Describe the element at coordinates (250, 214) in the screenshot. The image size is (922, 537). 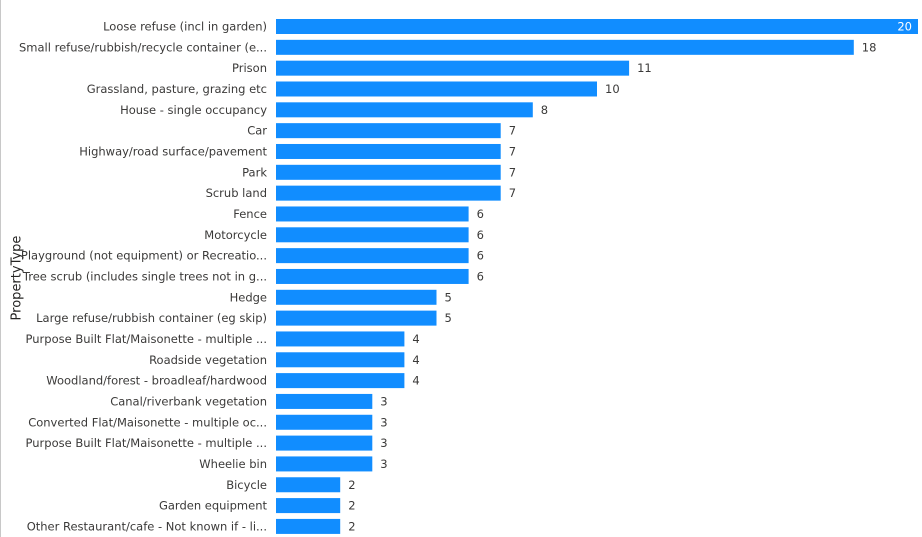
I see `category-label: Fence` at that location.